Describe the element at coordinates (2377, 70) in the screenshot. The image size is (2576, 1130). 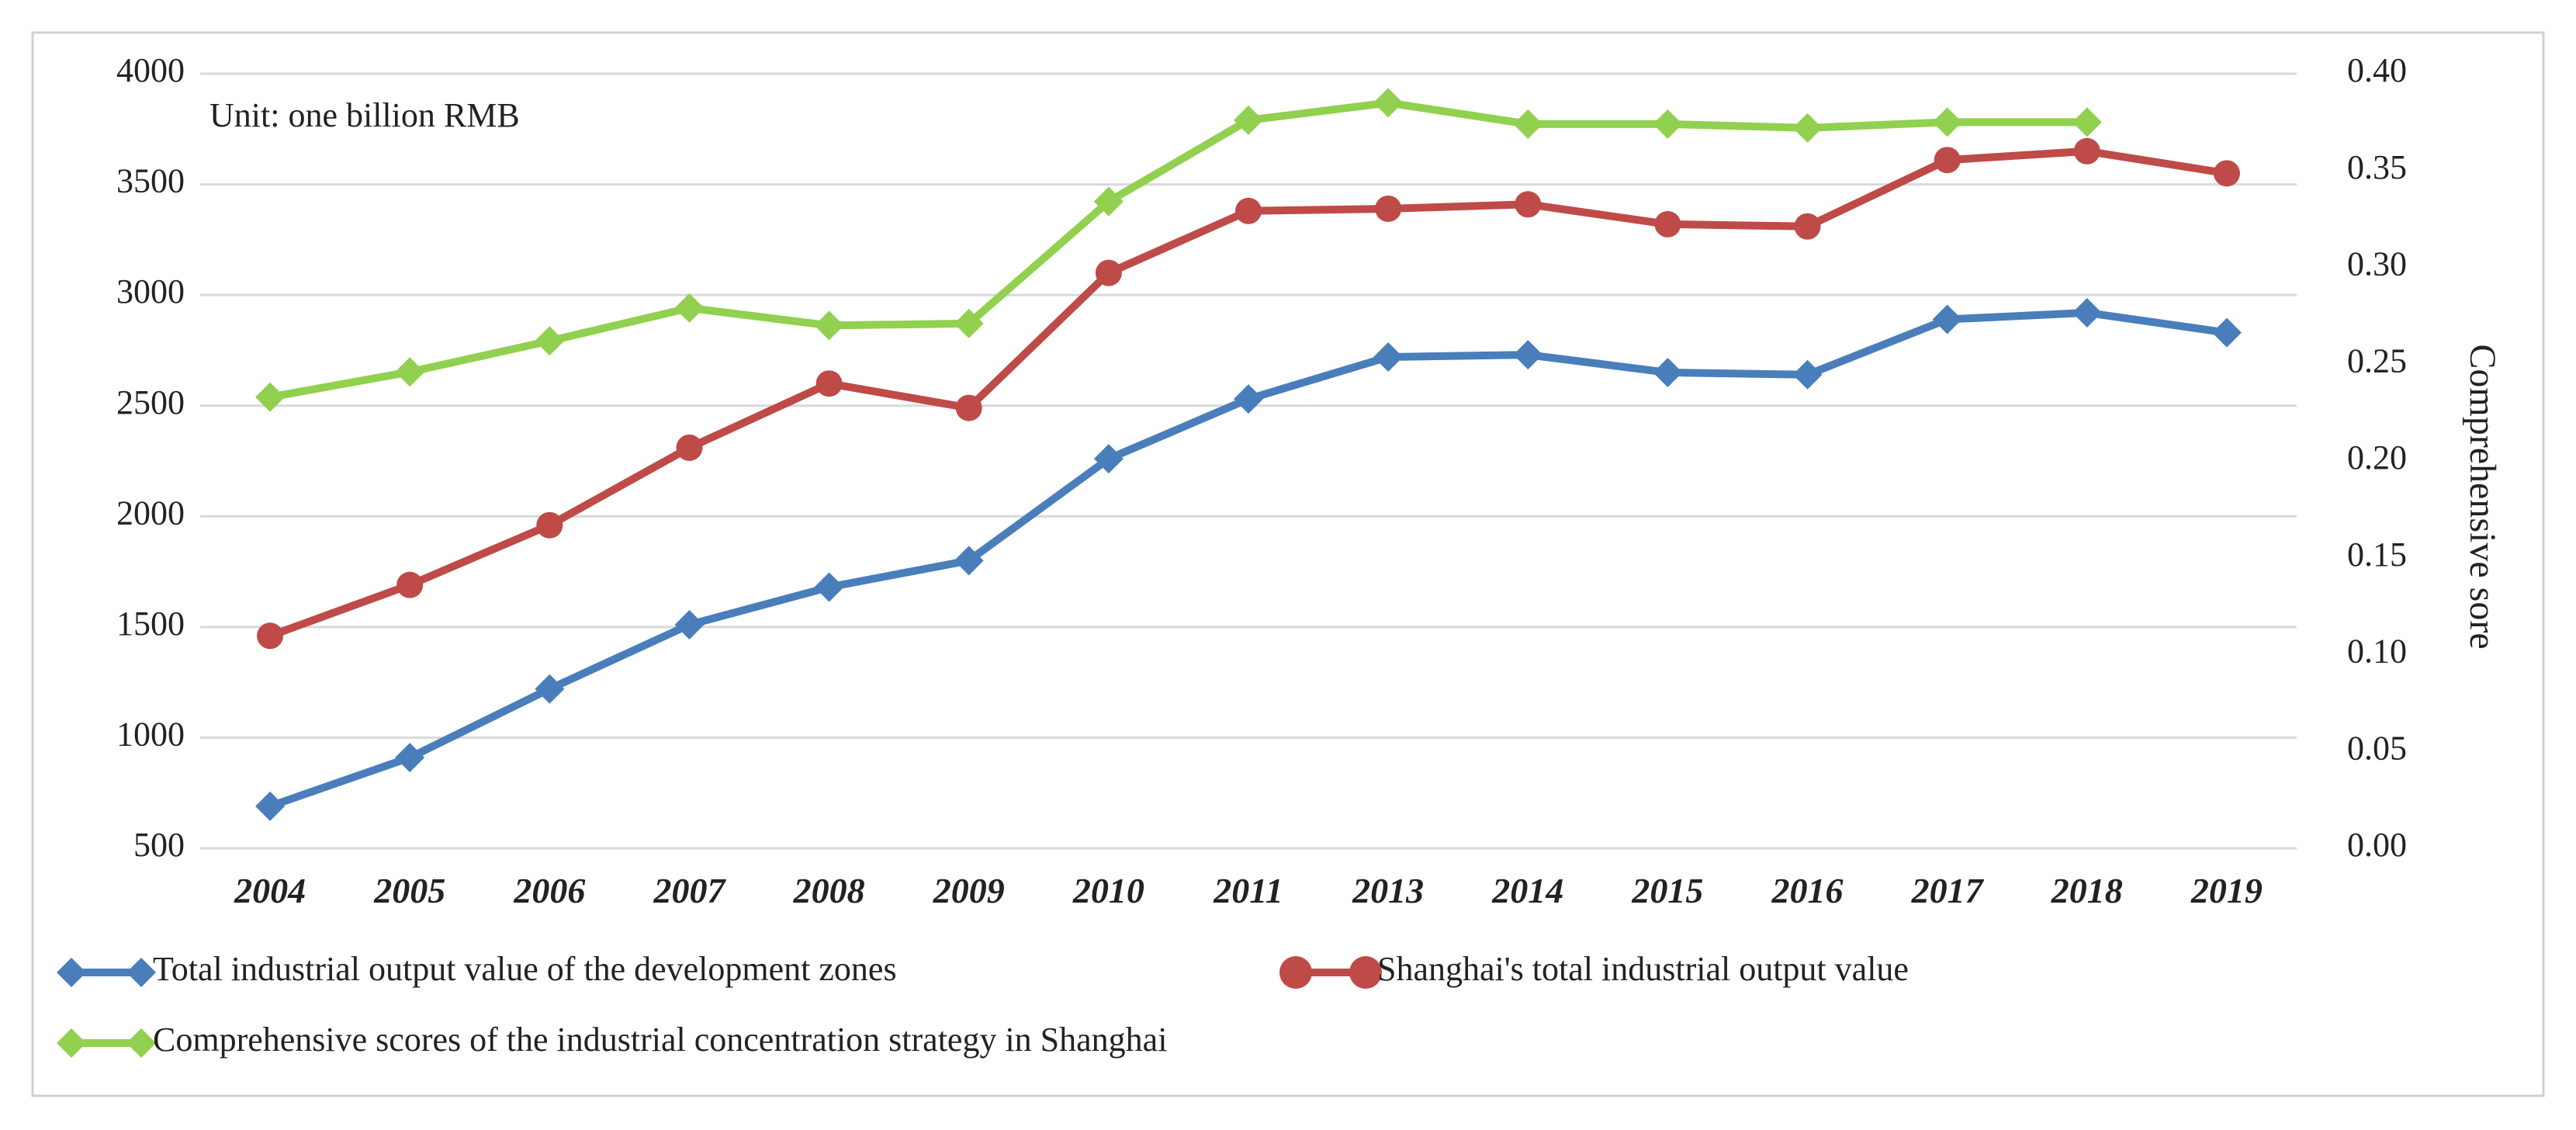
I see `right-tick-label: 0.40` at that location.